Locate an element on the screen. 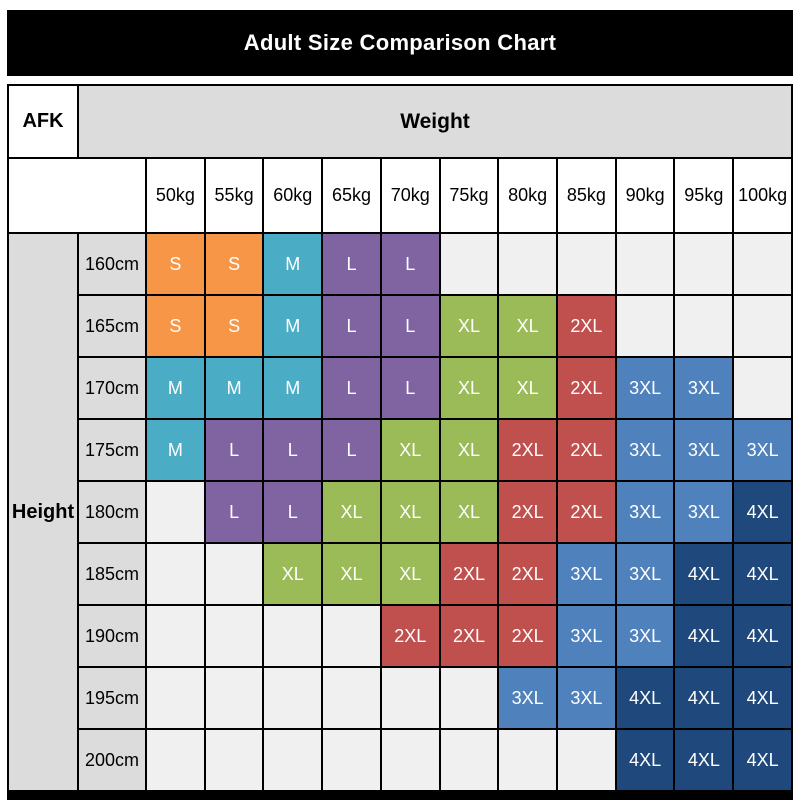  height-tick-label: 195cm is located at coordinates (112, 698).